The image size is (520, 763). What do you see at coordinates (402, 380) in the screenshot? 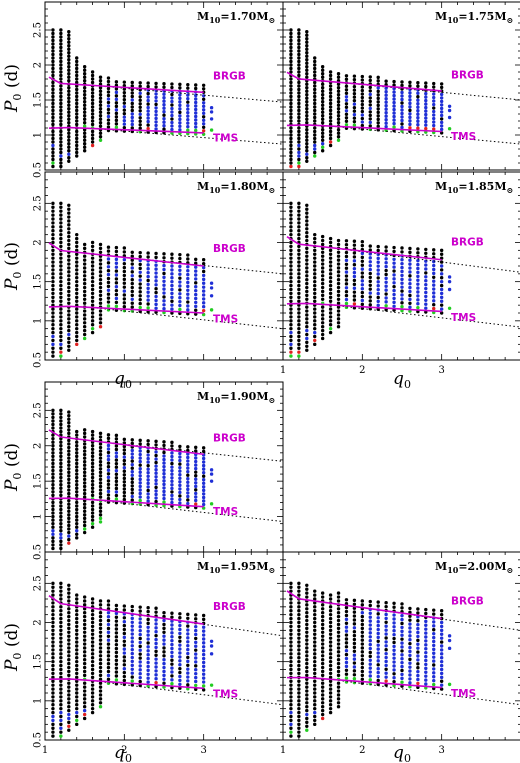
I see `x-axis-title: q0` at bounding box center [402, 380].